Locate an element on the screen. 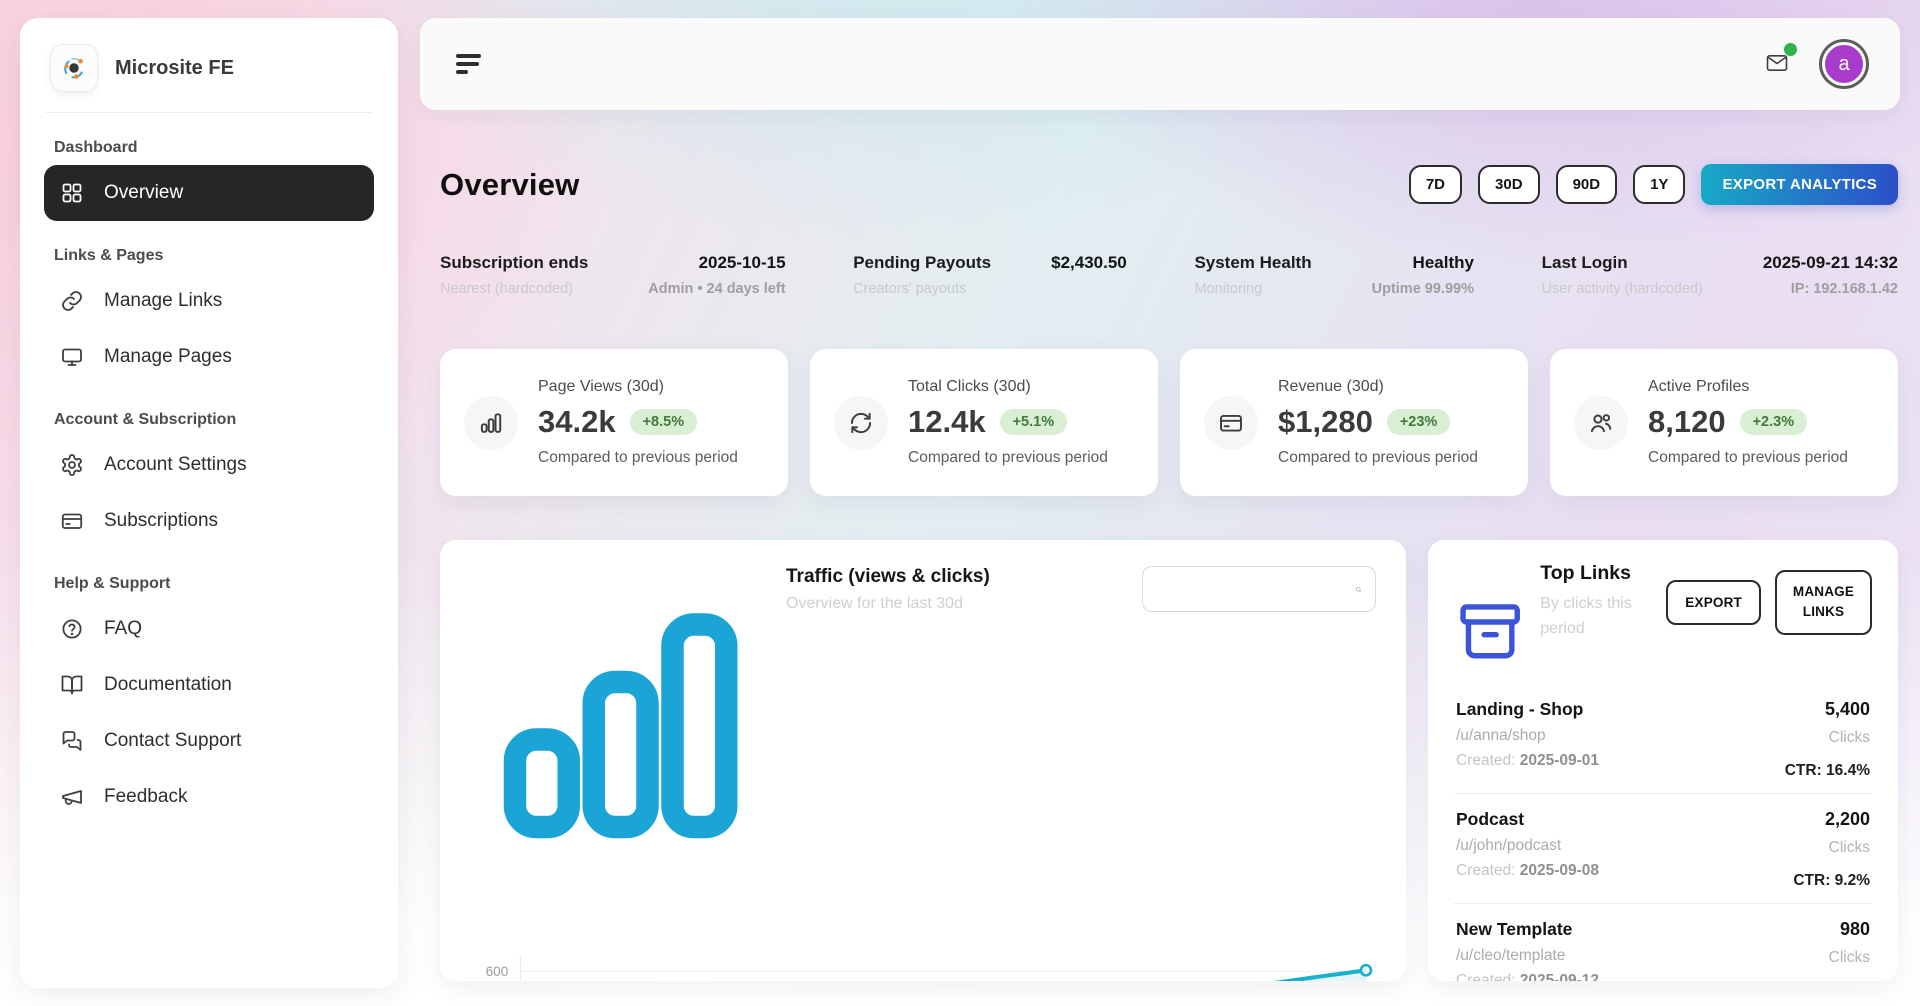 This screenshot has height=1006, width=1920. svg-text: 600 is located at coordinates (497, 971).